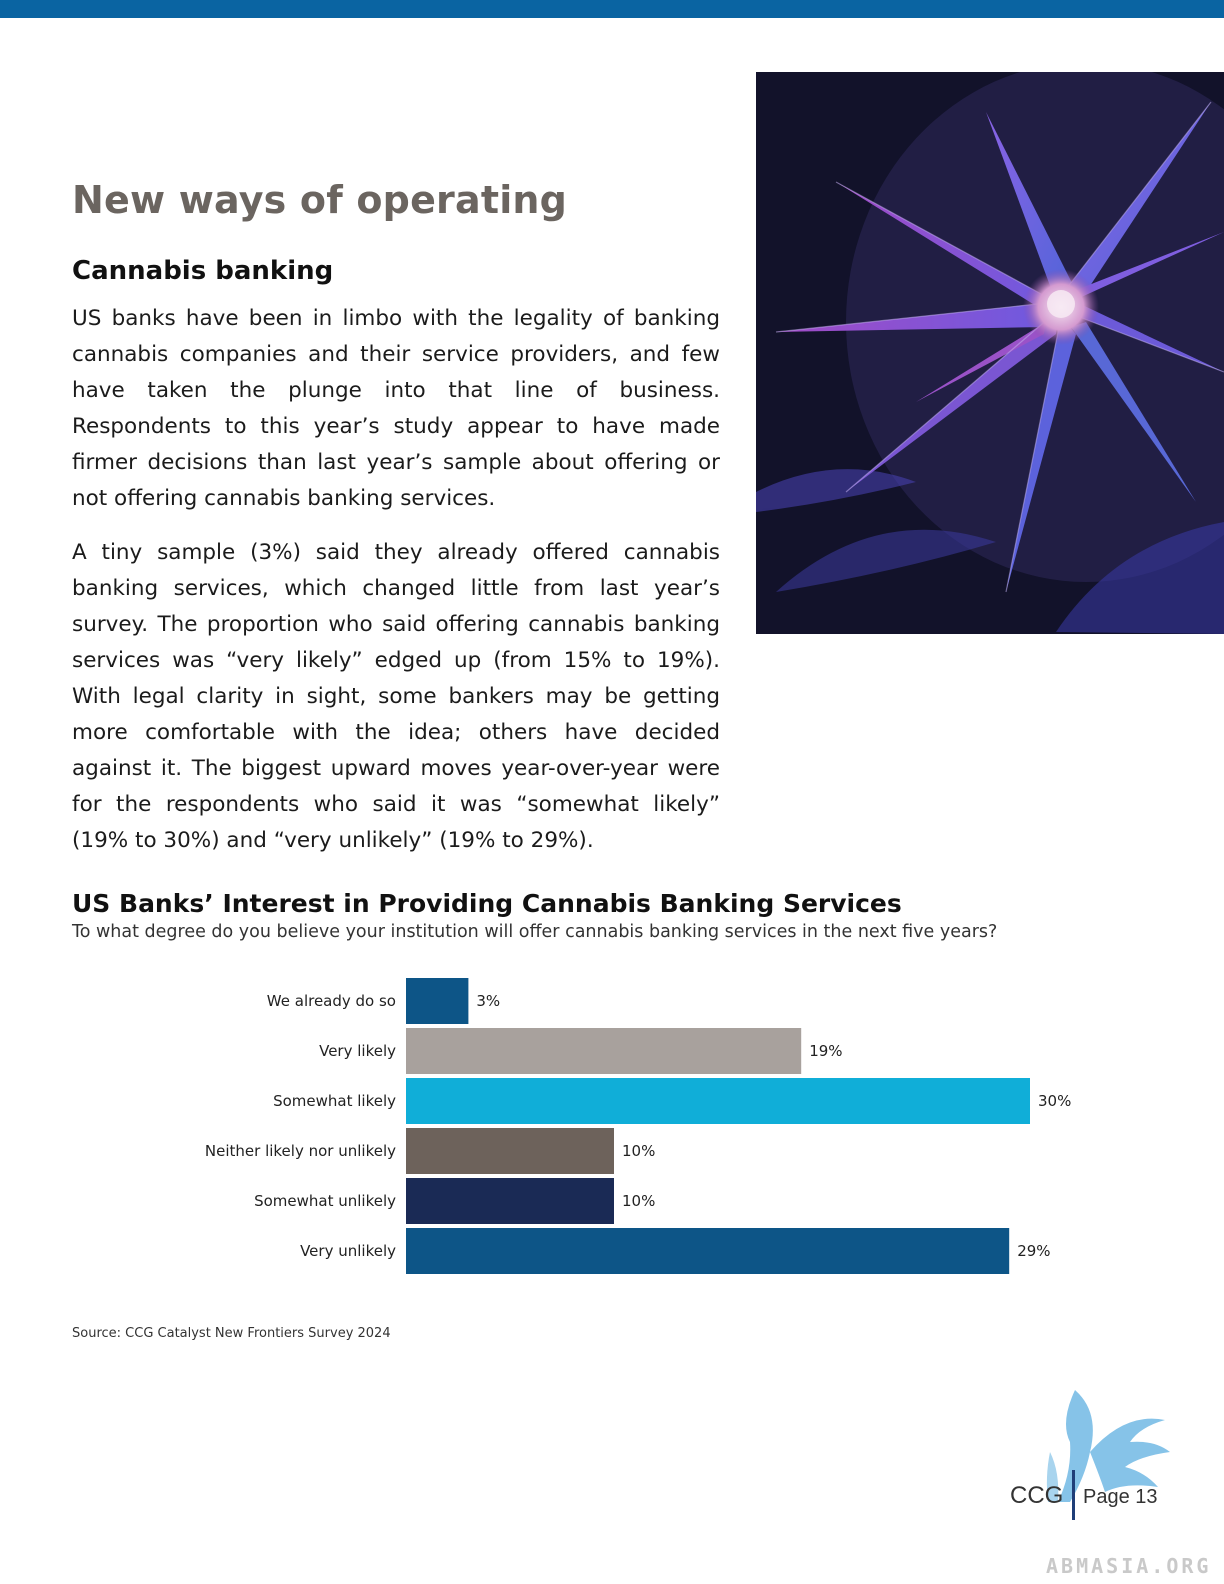 The image size is (1224, 1584). Describe the element at coordinates (990, 353) in the screenshot. I see `cannabis-leaf-photo` at that location.